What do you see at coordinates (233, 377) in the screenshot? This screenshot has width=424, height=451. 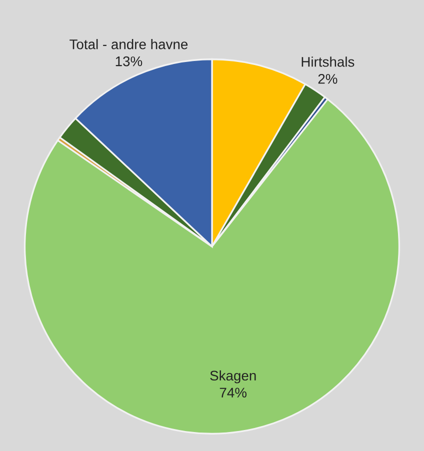 I see `slice-label: Skagen` at bounding box center [233, 377].